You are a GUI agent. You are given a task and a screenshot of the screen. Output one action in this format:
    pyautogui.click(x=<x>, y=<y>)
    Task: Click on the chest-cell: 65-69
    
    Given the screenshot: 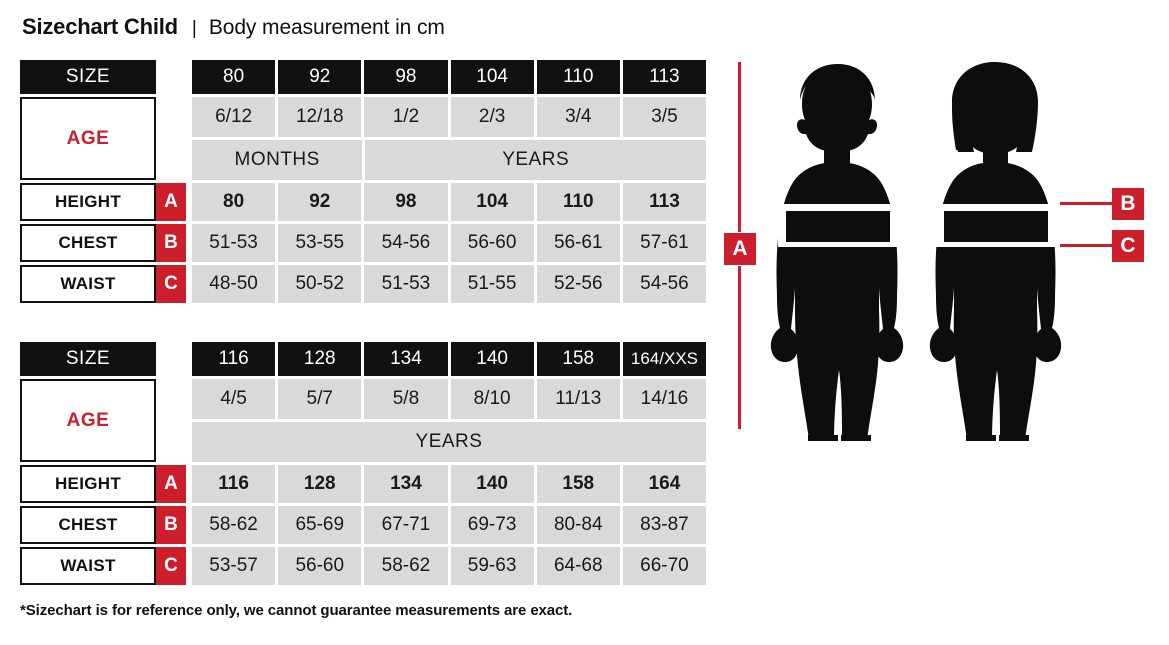 What is the action you would take?
    pyautogui.click(x=320, y=525)
    